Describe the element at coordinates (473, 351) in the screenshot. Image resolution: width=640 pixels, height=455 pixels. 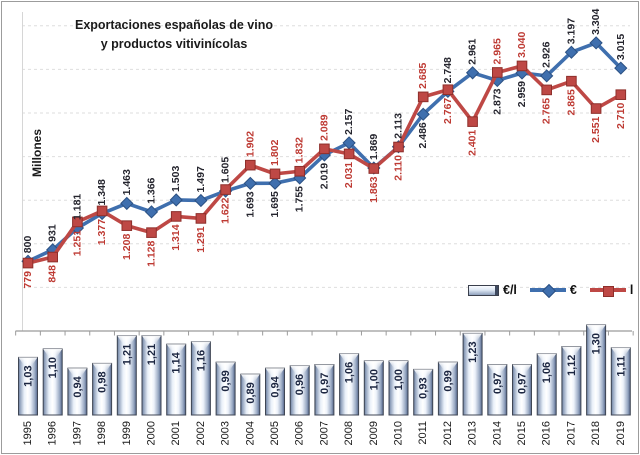
I see `bar-value-label: 1,23` at that location.